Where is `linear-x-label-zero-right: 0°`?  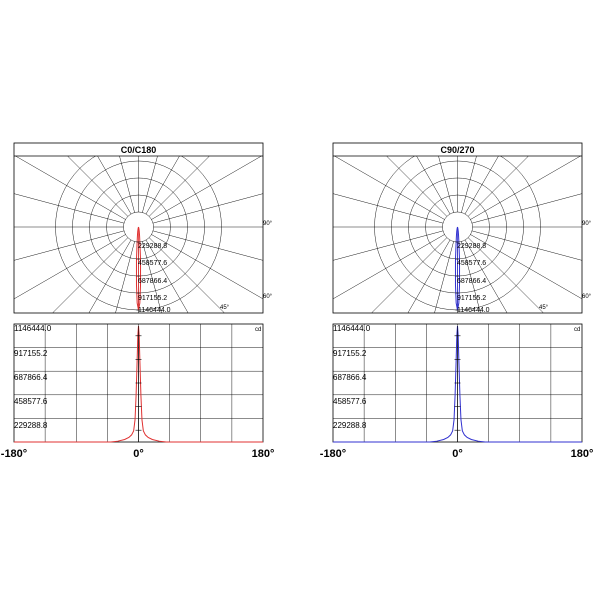
linear-x-label-zero-right: 0° is located at coordinates (457, 454).